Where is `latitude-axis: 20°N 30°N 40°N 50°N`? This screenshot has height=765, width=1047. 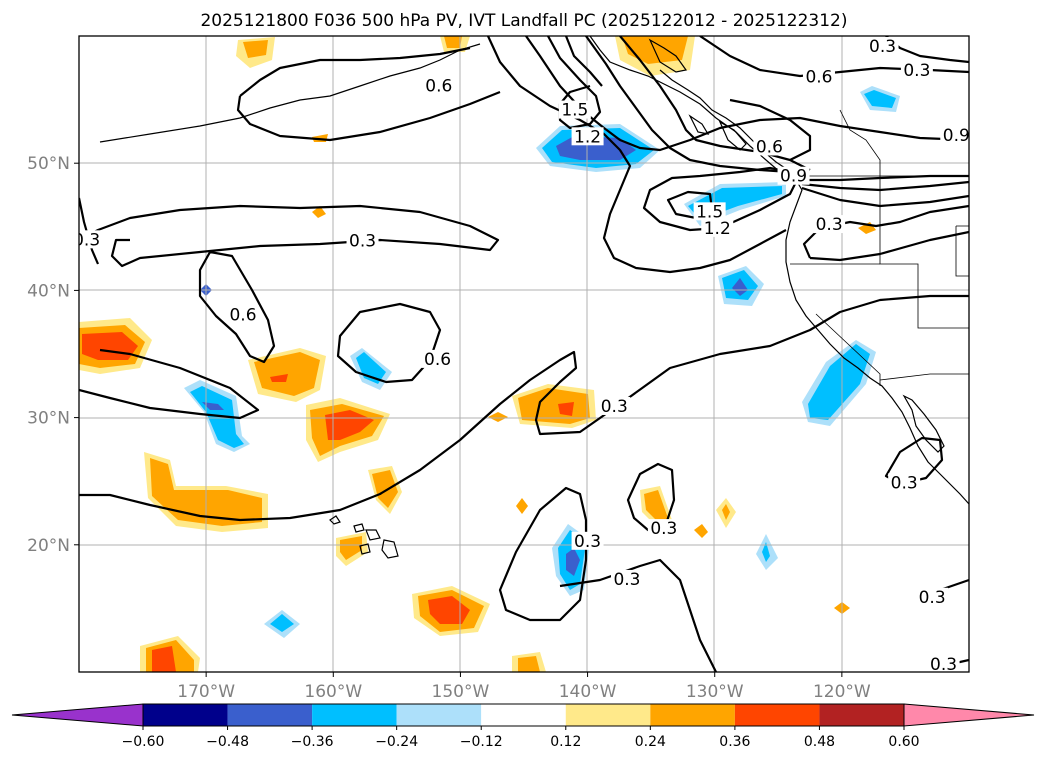 latitude-axis: 20°N 30°N 40°N 50°N is located at coordinates (53, 355).